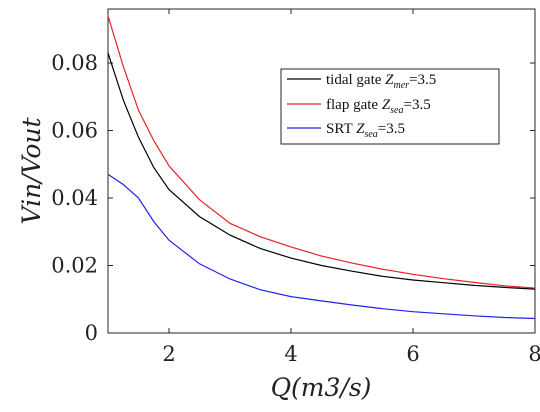 The height and width of the screenshot is (412, 540). I want to click on y-tick-label: 0.04, so click(74, 198).